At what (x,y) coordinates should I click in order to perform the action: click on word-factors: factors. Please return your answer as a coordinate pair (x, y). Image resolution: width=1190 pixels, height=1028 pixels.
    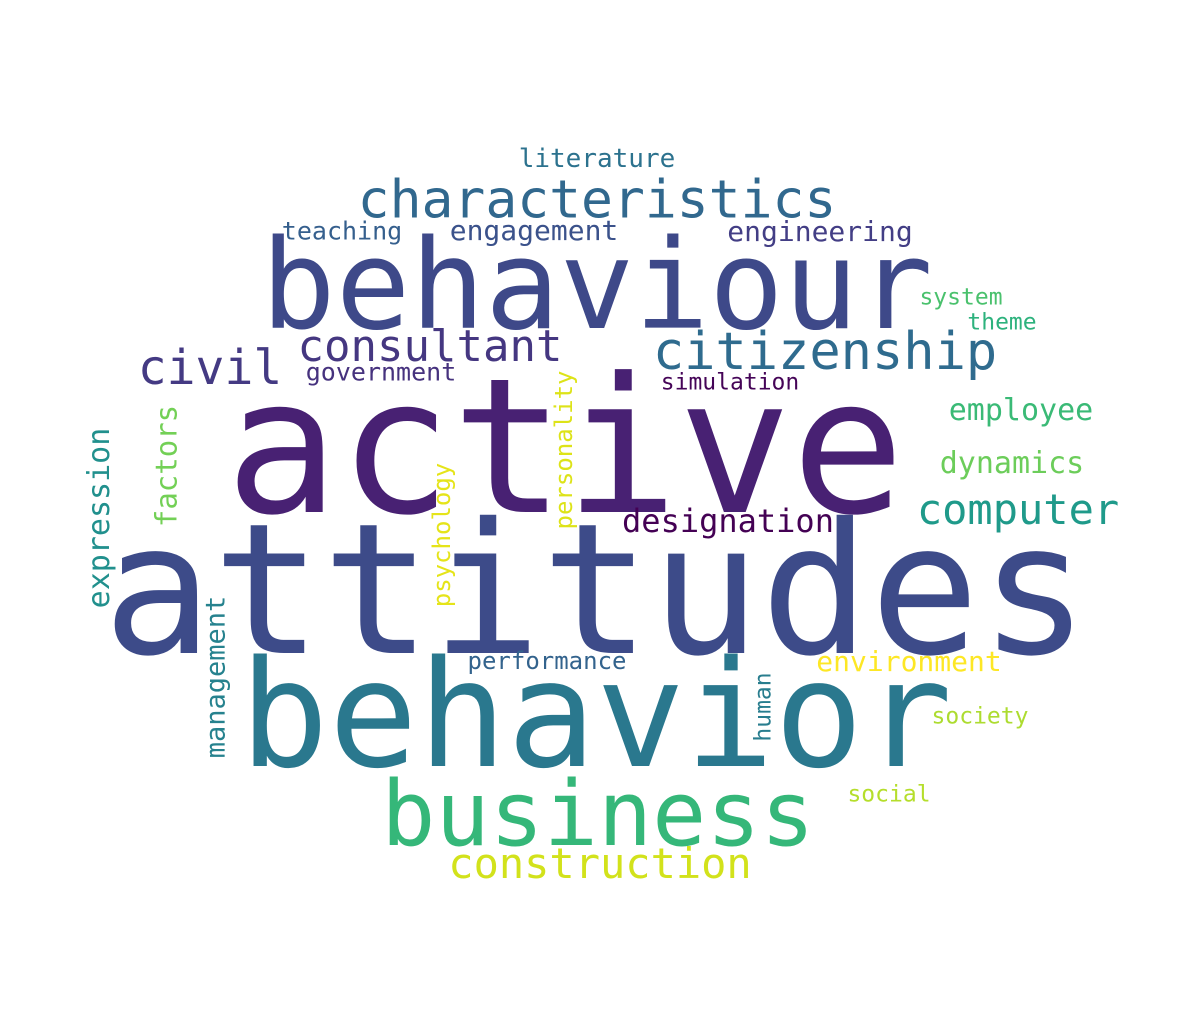
    Looking at the image, I should click on (166, 466).